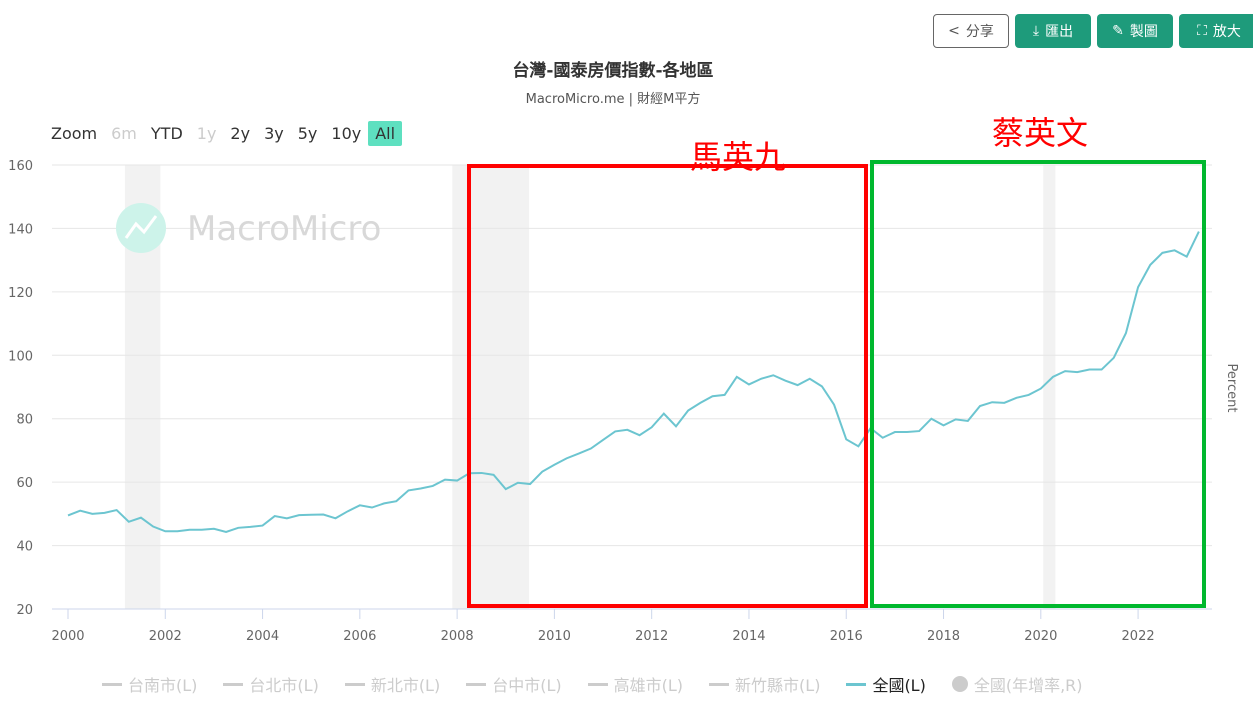  I want to click on x-tick-label: 2022, so click(1138, 636).